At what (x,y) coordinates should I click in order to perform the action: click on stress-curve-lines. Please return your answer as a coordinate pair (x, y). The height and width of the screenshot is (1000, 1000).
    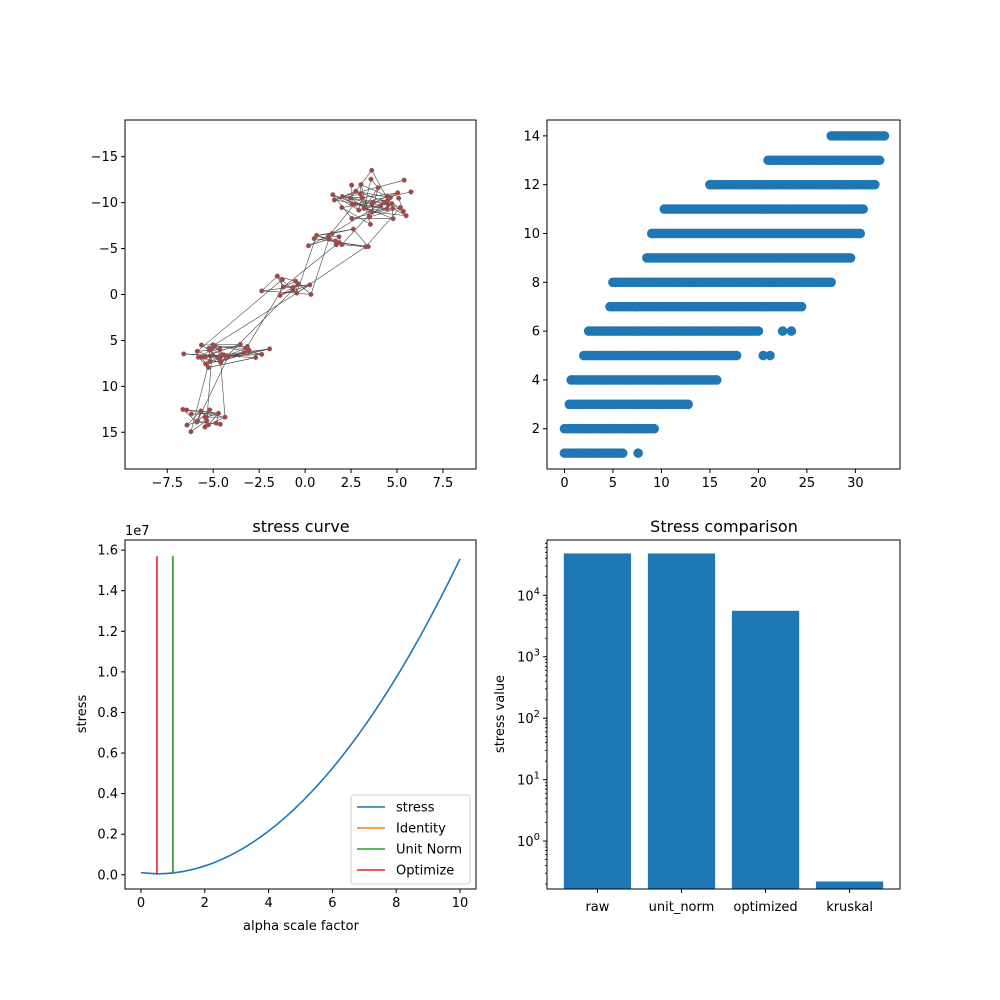
    Looking at the image, I should click on (300, 715).